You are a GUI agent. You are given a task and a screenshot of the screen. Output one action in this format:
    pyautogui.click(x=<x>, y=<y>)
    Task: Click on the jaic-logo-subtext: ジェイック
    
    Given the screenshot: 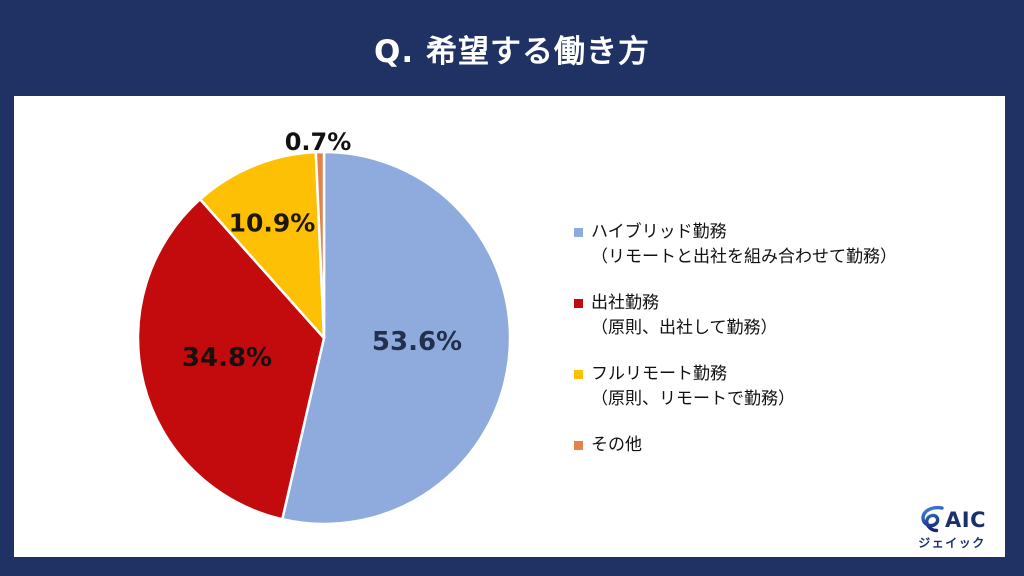 What is the action you would take?
    pyautogui.click(x=952, y=543)
    